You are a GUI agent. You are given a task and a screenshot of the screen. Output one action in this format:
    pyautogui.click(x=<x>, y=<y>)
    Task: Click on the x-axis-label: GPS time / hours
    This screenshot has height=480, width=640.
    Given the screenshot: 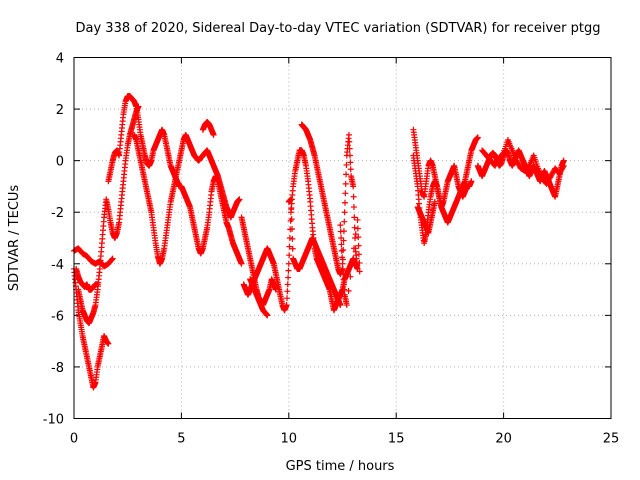 What is the action you would take?
    pyautogui.click(x=340, y=466)
    